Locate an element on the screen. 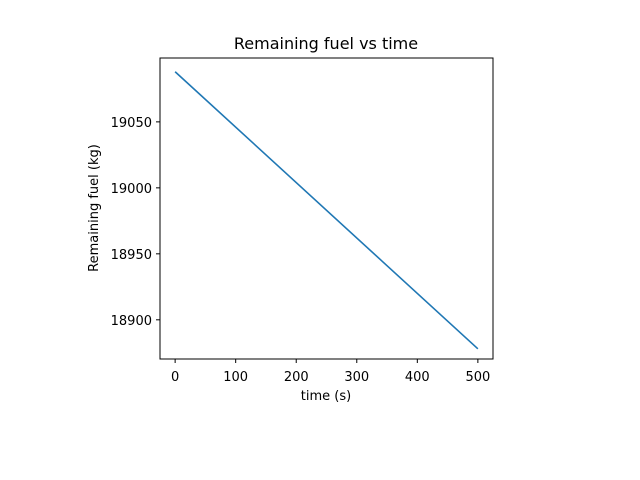 Image resolution: width=640 pixels, height=480 pixels. y-axis-ticks: 18900 18950 19000 19050 is located at coordinates (135, 222).